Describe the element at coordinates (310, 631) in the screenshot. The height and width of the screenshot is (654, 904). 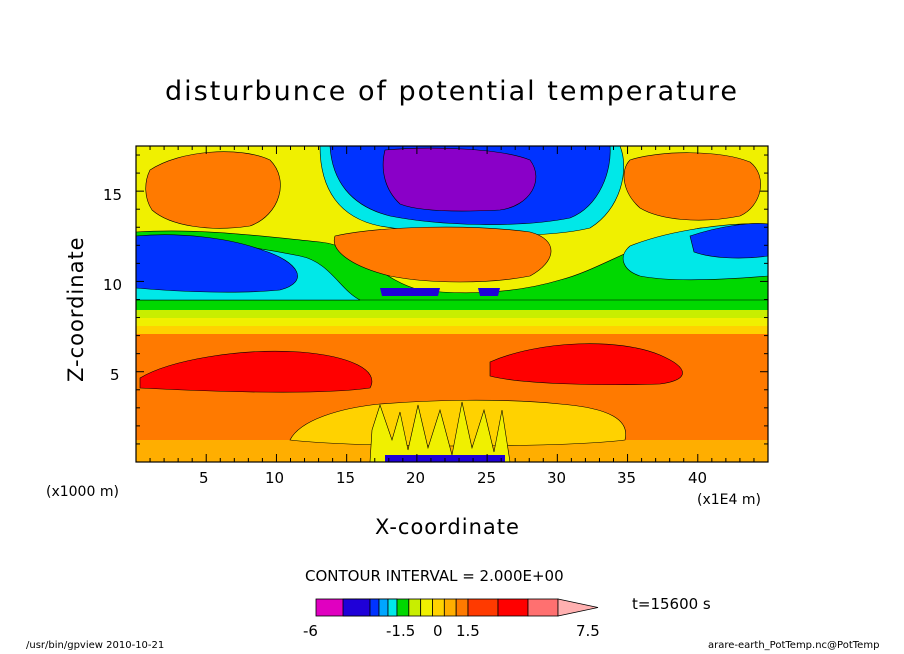
I see `colorbar-label: -6` at that location.